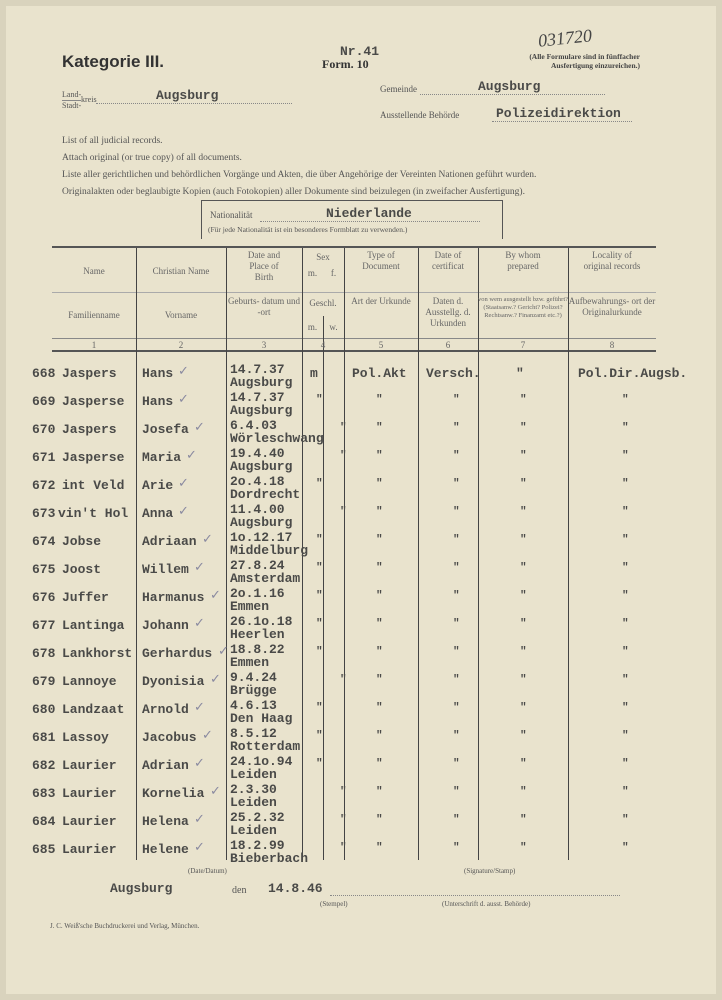 This screenshot has width=722, height=1000. Describe the element at coordinates (354, 338) in the screenshot. I see `header-number-divider` at that location.